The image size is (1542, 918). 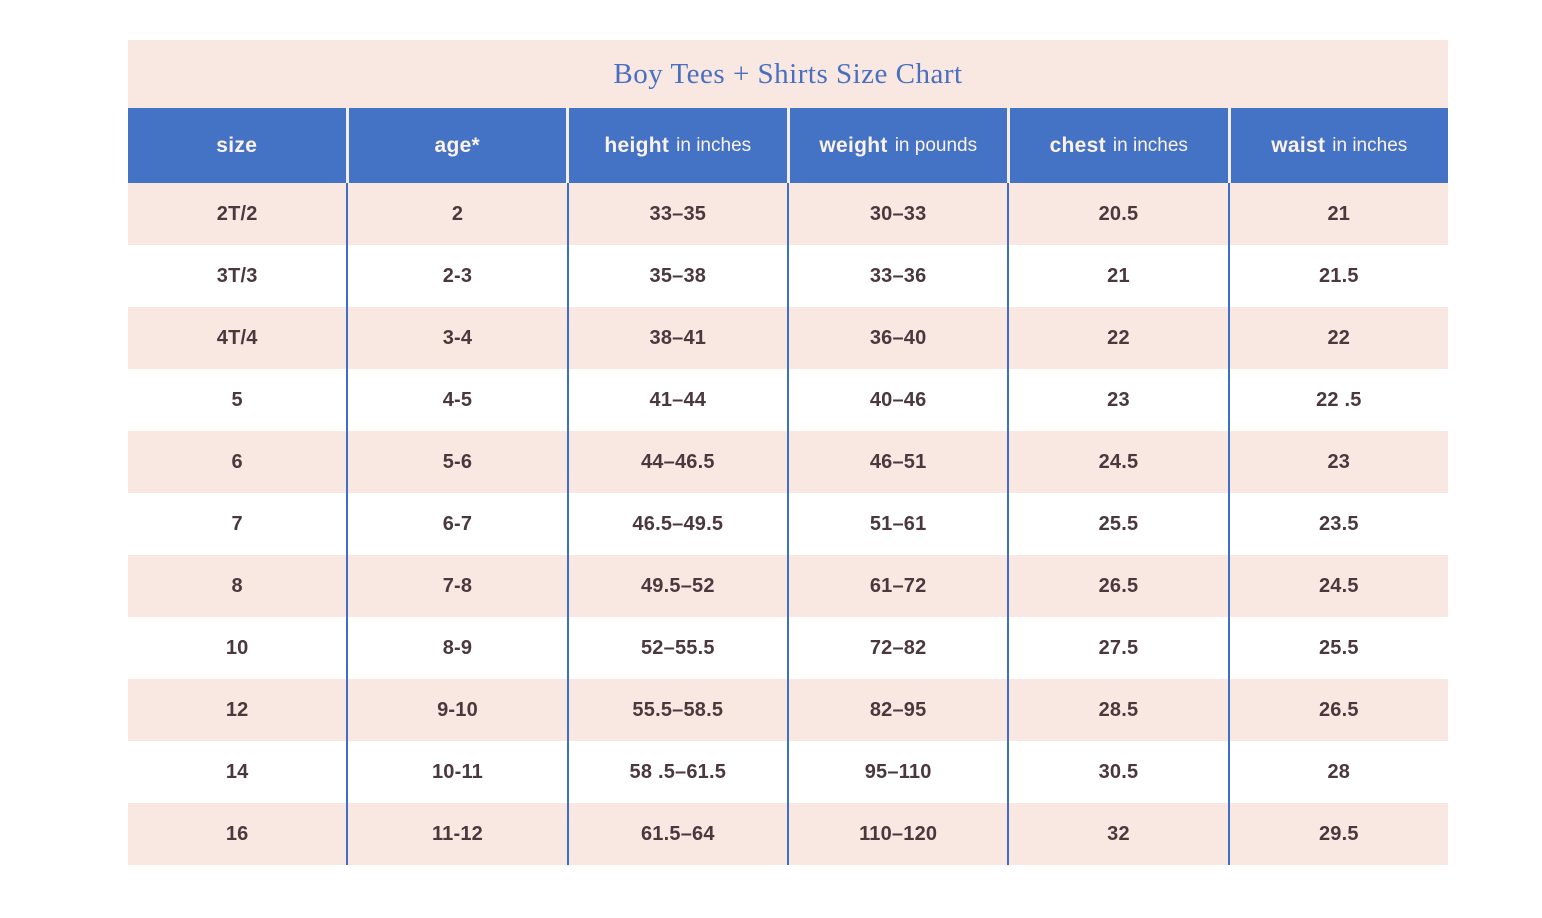 What do you see at coordinates (458, 214) in the screenshot?
I see `table-cell: 2` at bounding box center [458, 214].